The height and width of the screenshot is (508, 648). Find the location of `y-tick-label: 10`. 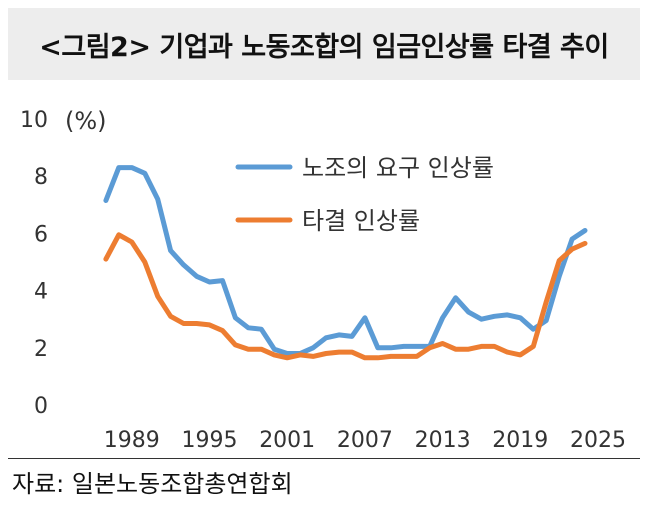

y-tick-label: 10 is located at coordinates (34, 120).